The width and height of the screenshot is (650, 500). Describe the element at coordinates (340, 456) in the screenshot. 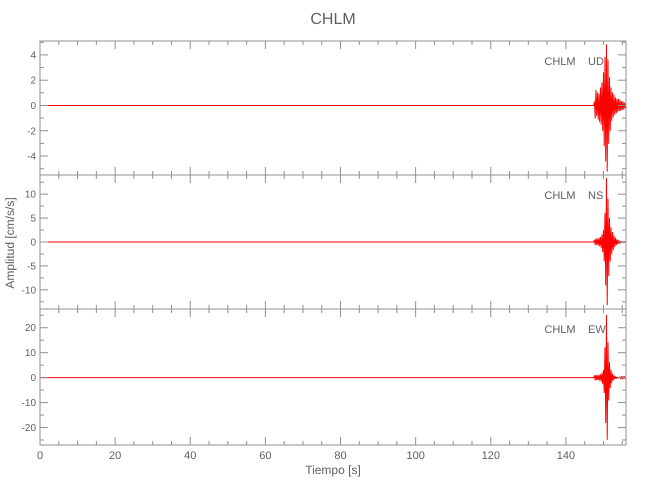

I see `x-tick-label: 80` at that location.